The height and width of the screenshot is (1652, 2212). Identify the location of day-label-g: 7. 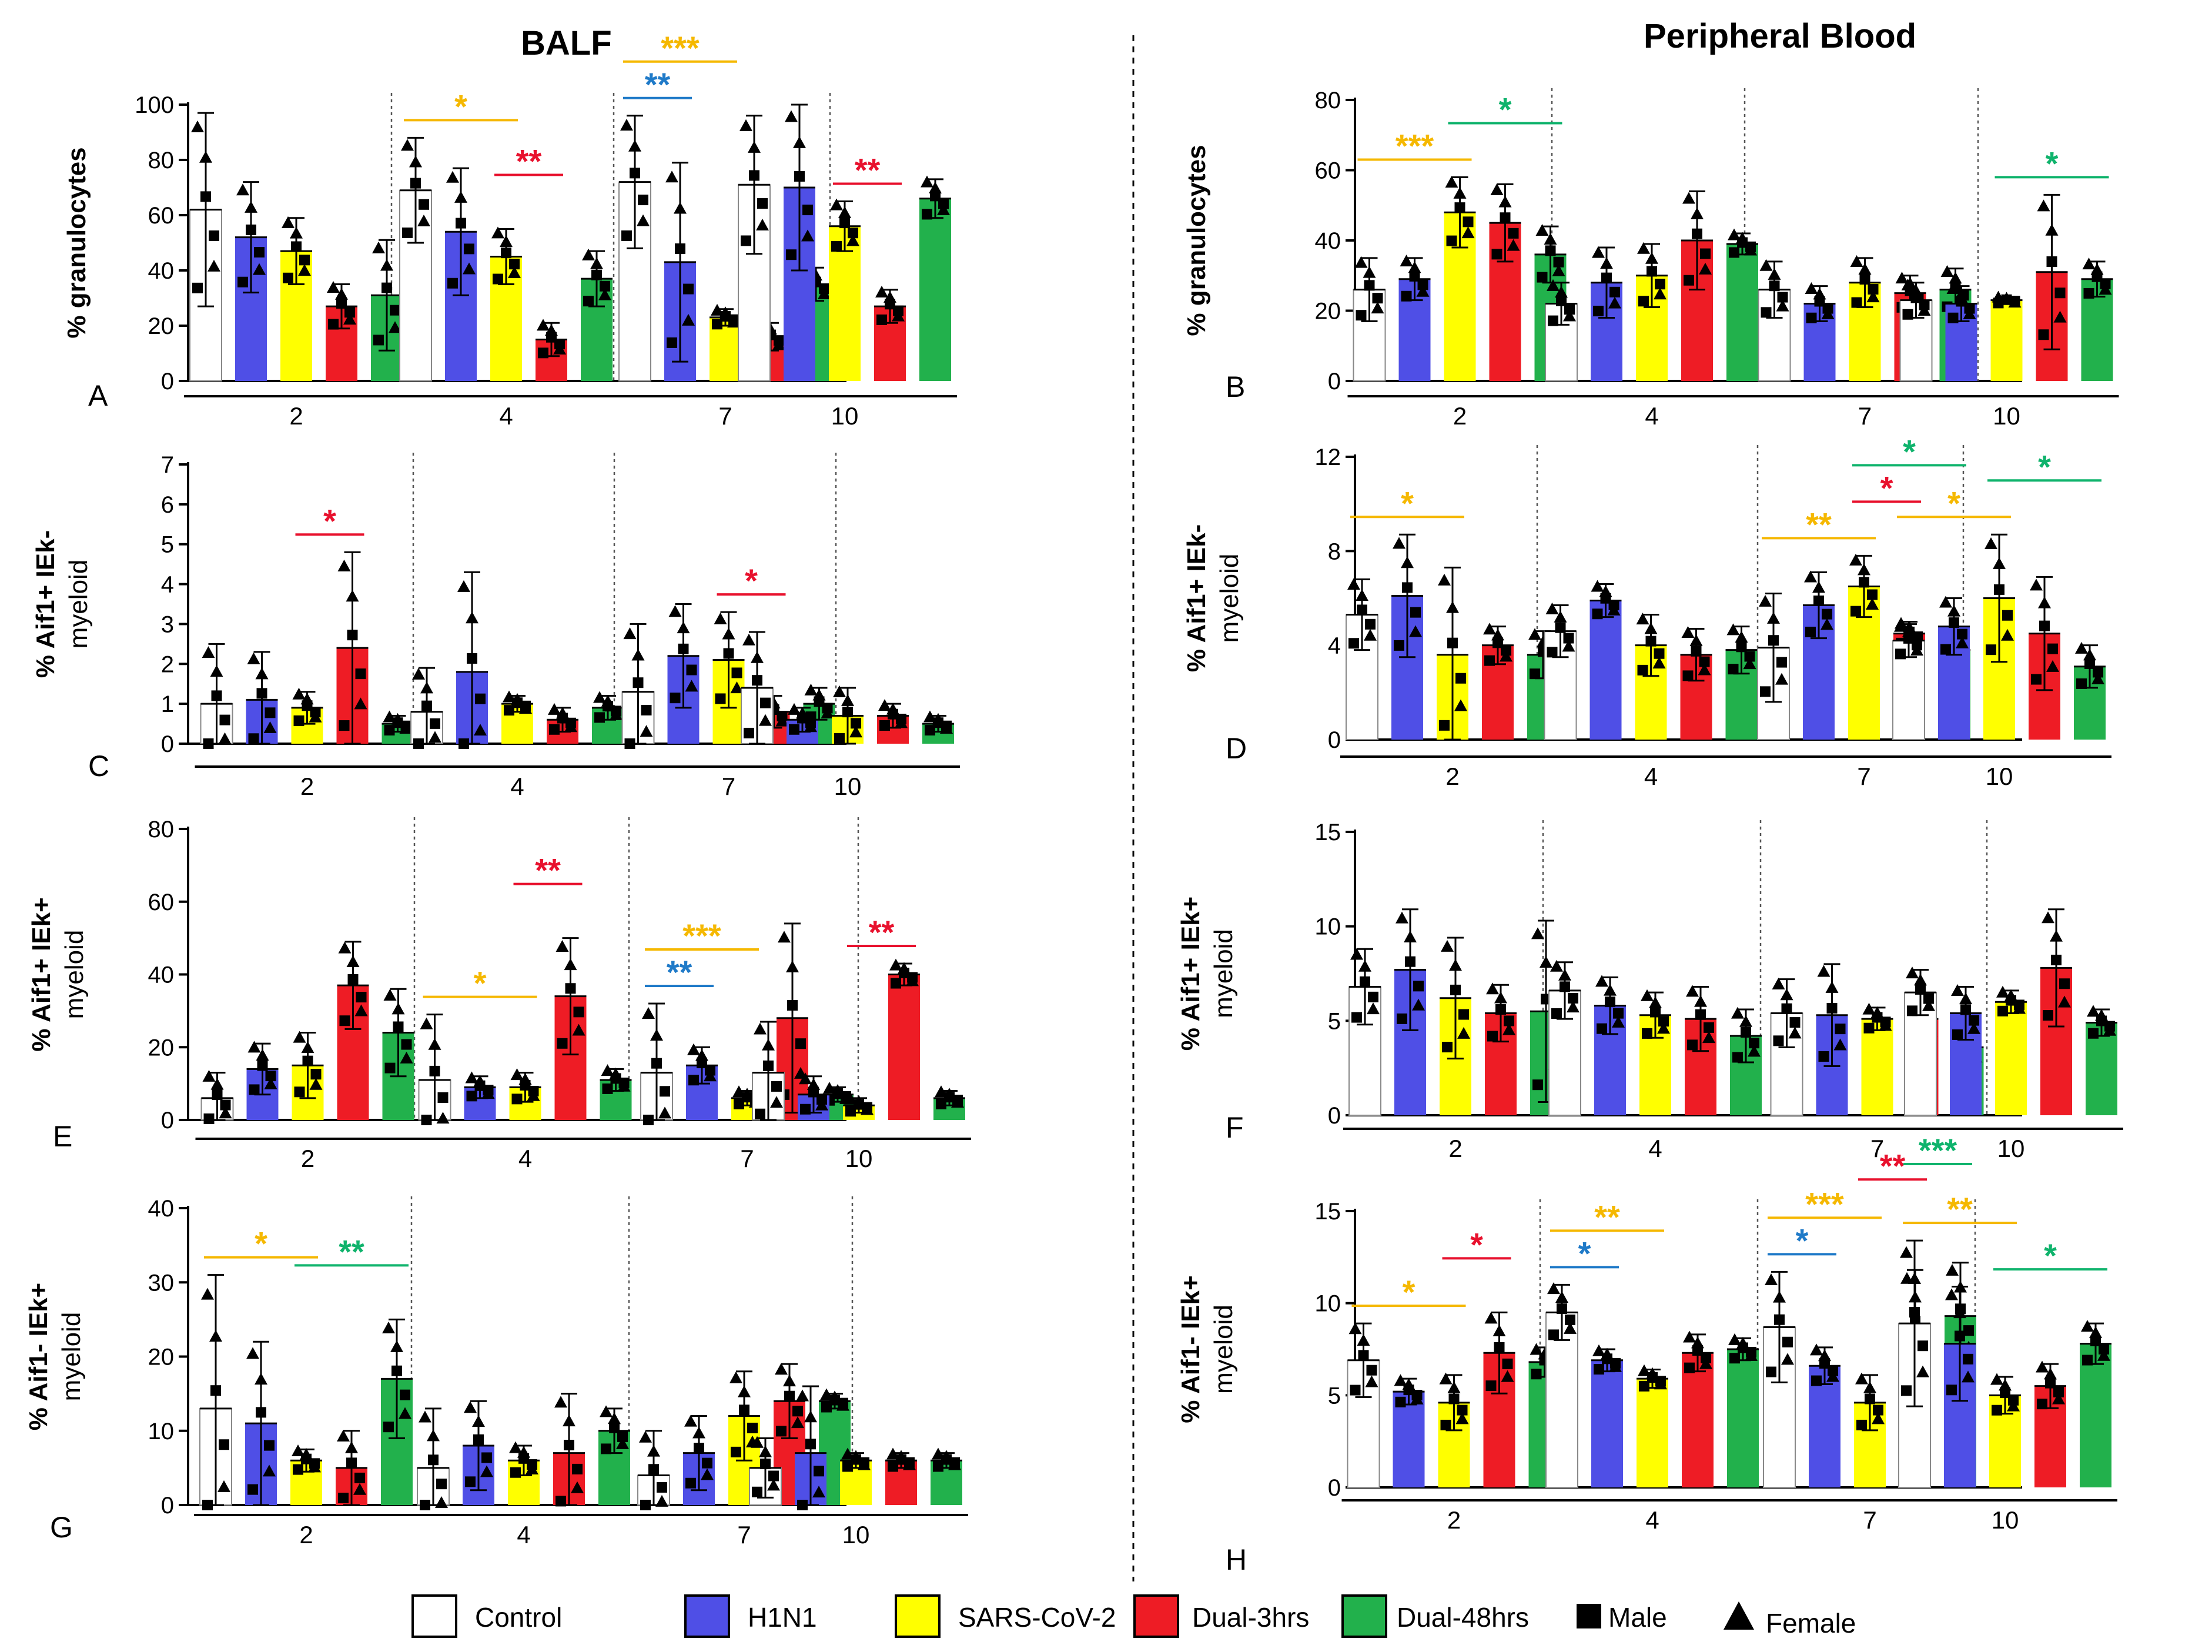
(744, 1535).